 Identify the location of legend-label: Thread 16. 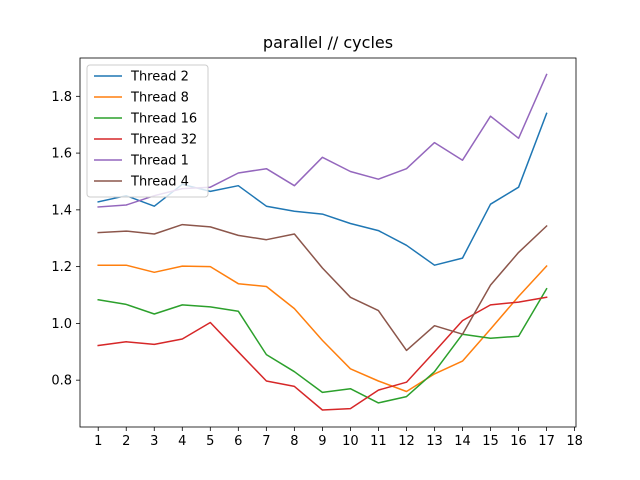
(163, 119).